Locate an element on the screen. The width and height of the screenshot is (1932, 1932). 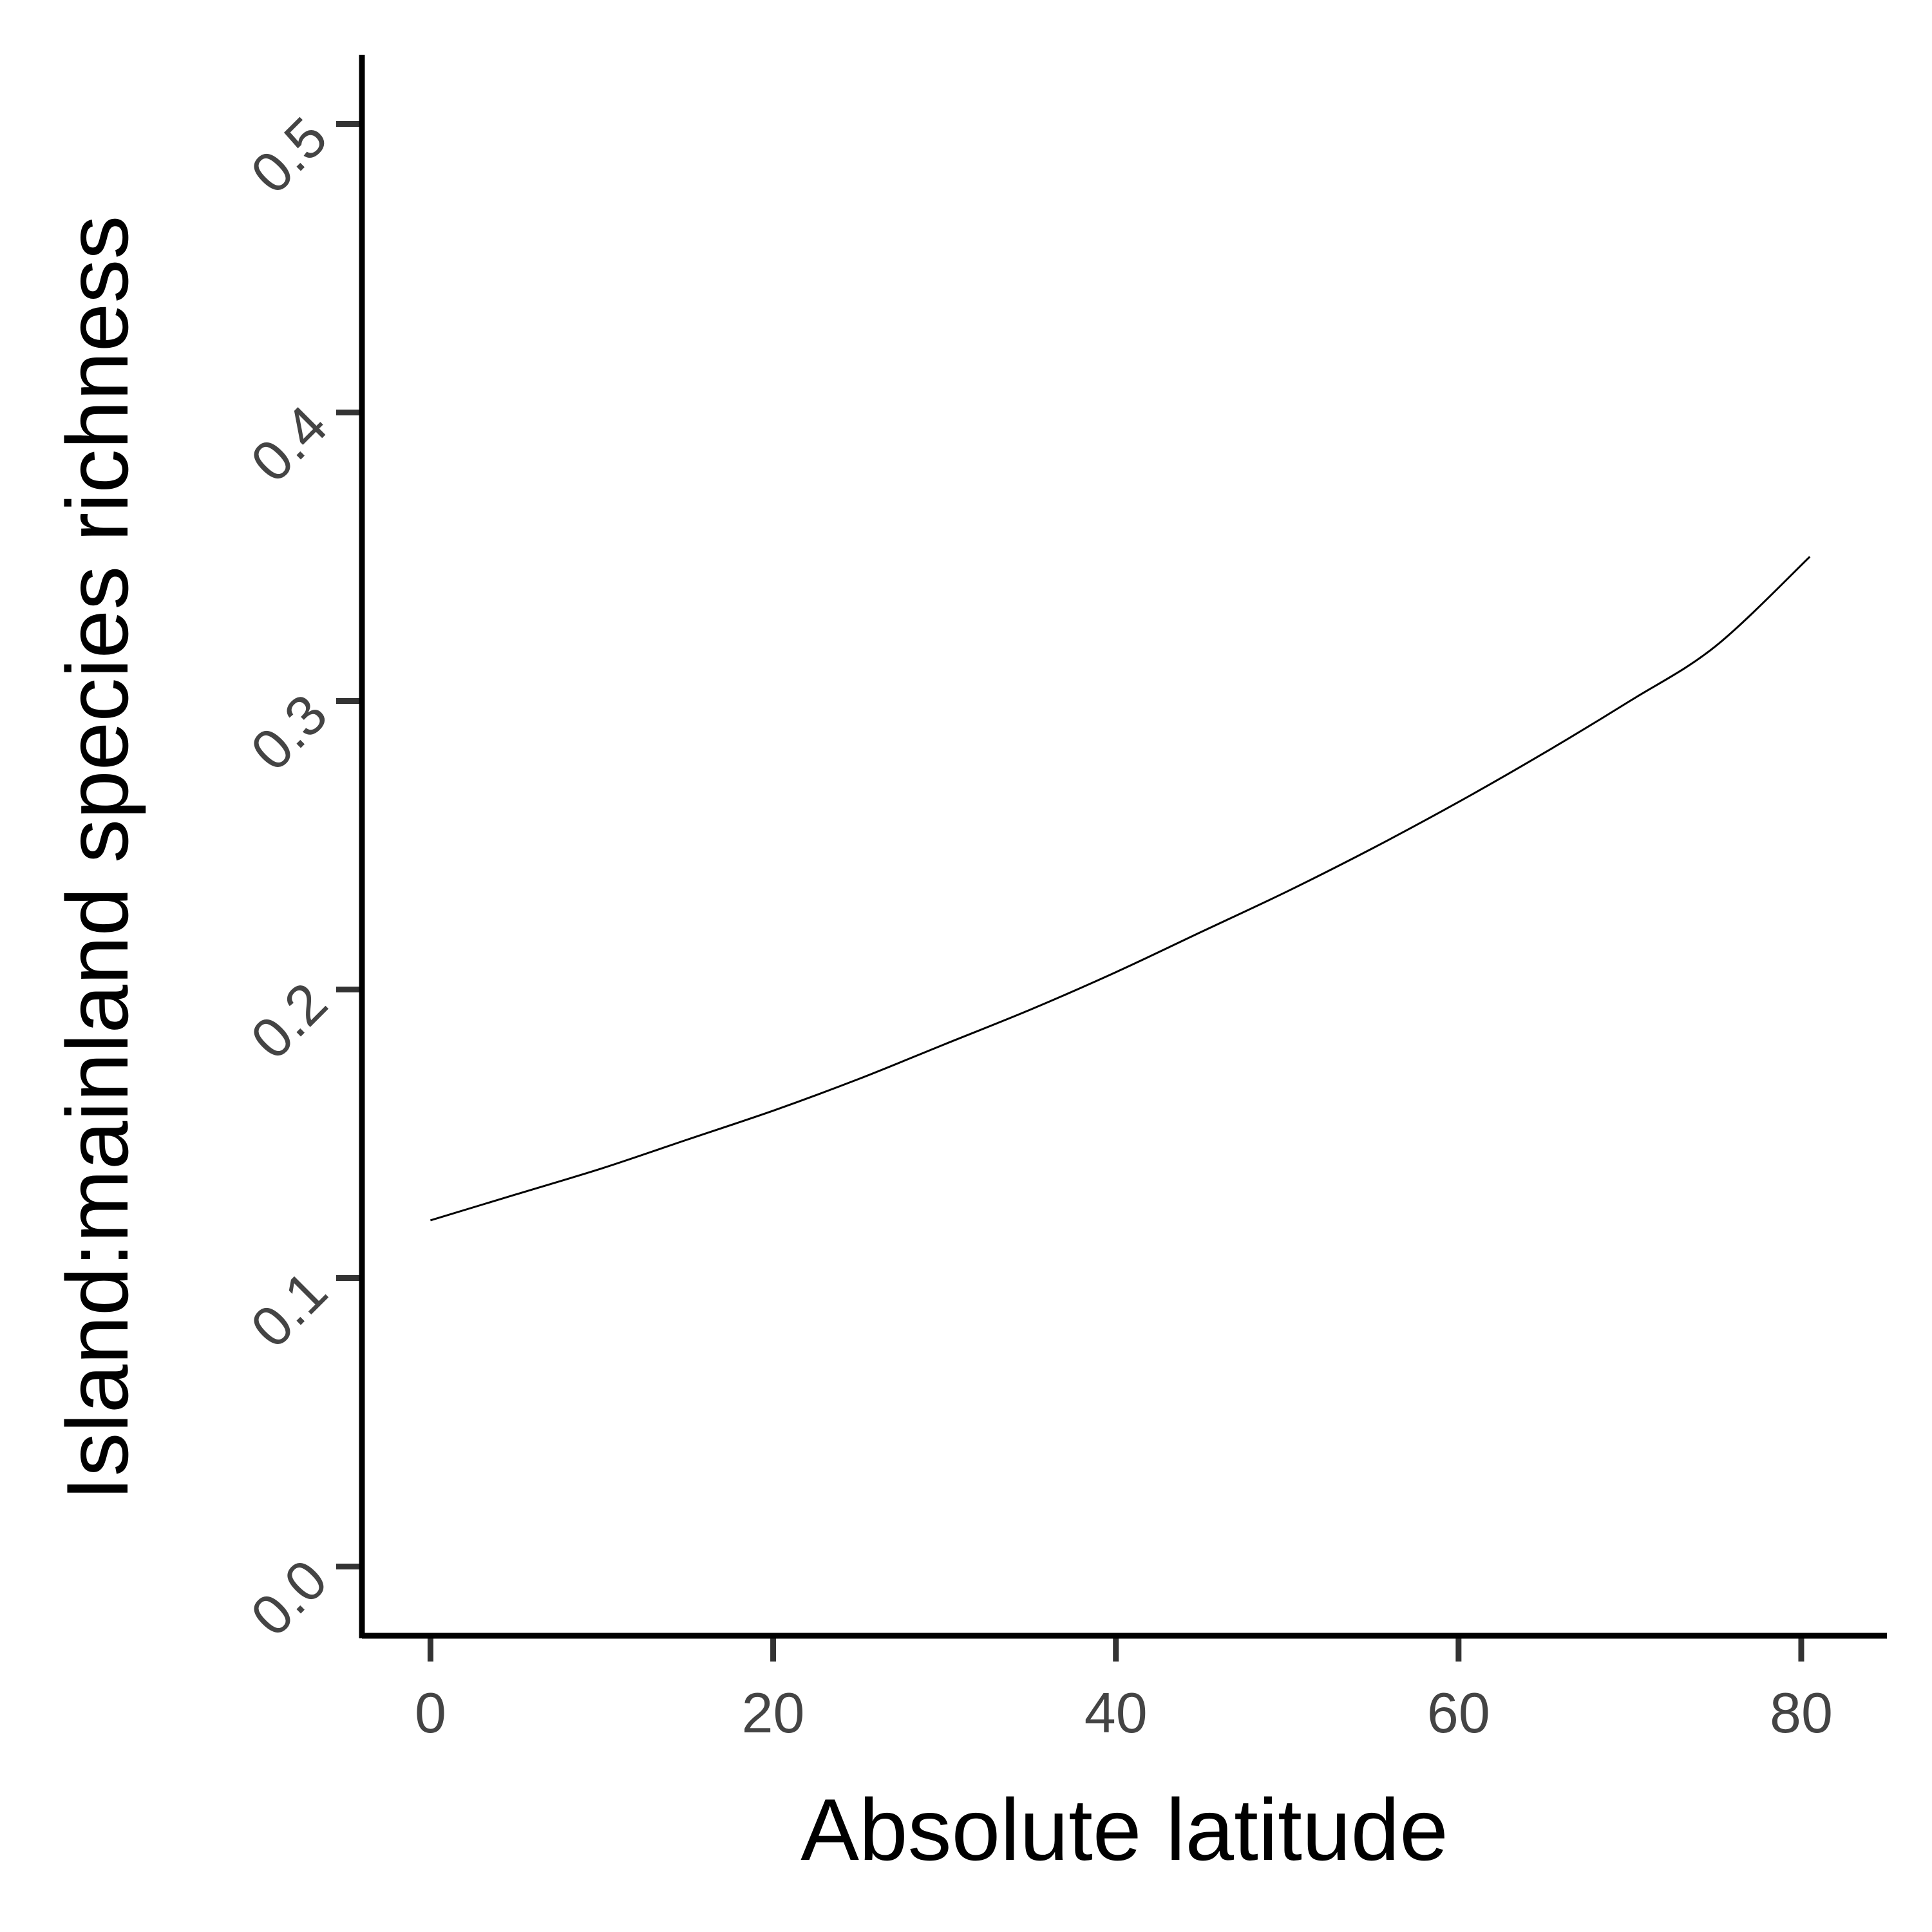
x-tick-label: 40 is located at coordinates (1116, 1713).